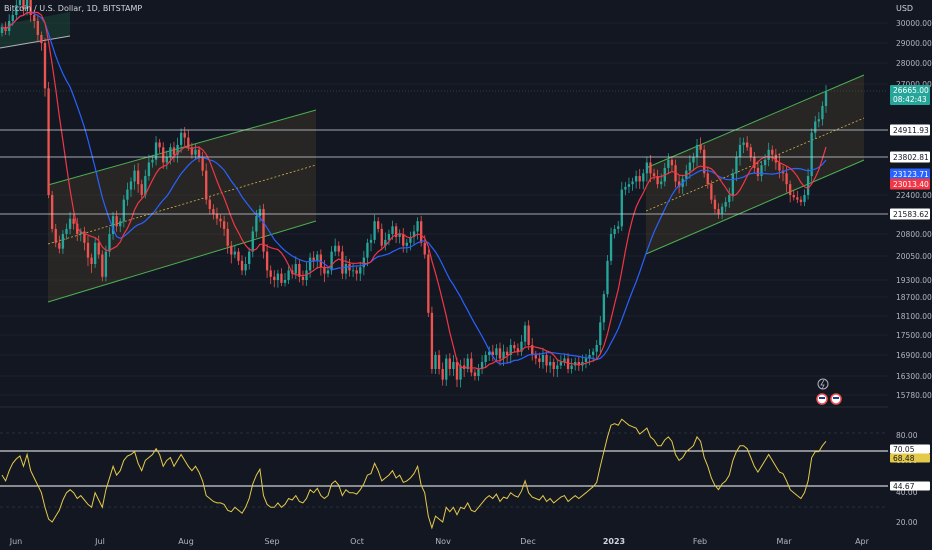 This screenshot has width=932, height=550. What do you see at coordinates (907, 522) in the screenshot?
I see `rsi-tick-label: 20.00` at bounding box center [907, 522].